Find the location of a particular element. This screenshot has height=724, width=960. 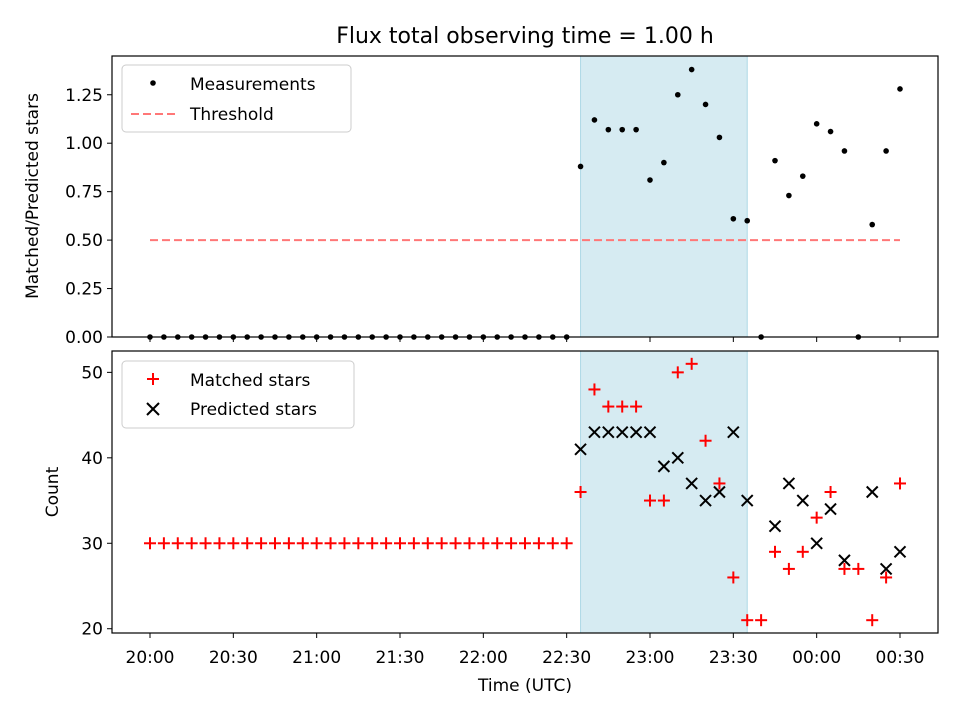

top-y-axis-label: Matched/Predicted stars is located at coordinates (33, 196).